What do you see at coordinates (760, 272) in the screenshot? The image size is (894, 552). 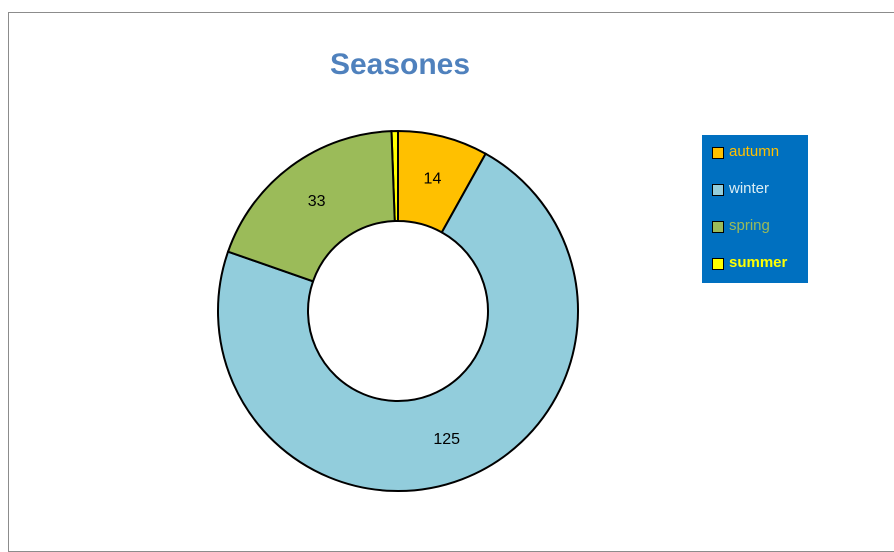 I see `legend-item-summer: summer` at bounding box center [760, 272].